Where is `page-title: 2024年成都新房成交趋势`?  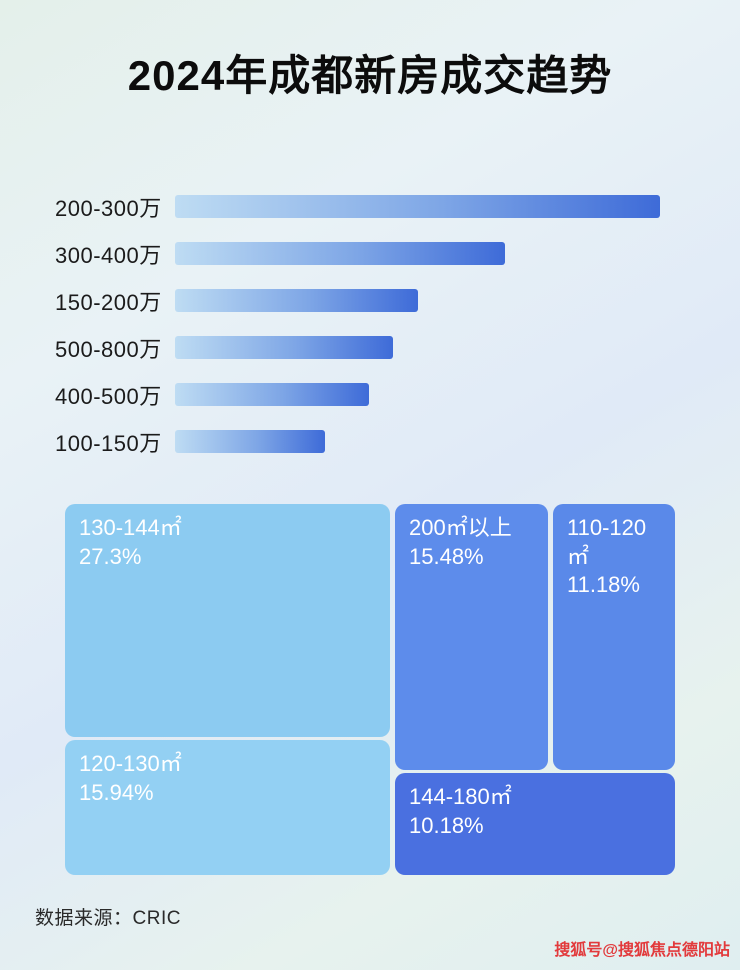
page-title: 2024年成都新房成交趋势 is located at coordinates (370, 75).